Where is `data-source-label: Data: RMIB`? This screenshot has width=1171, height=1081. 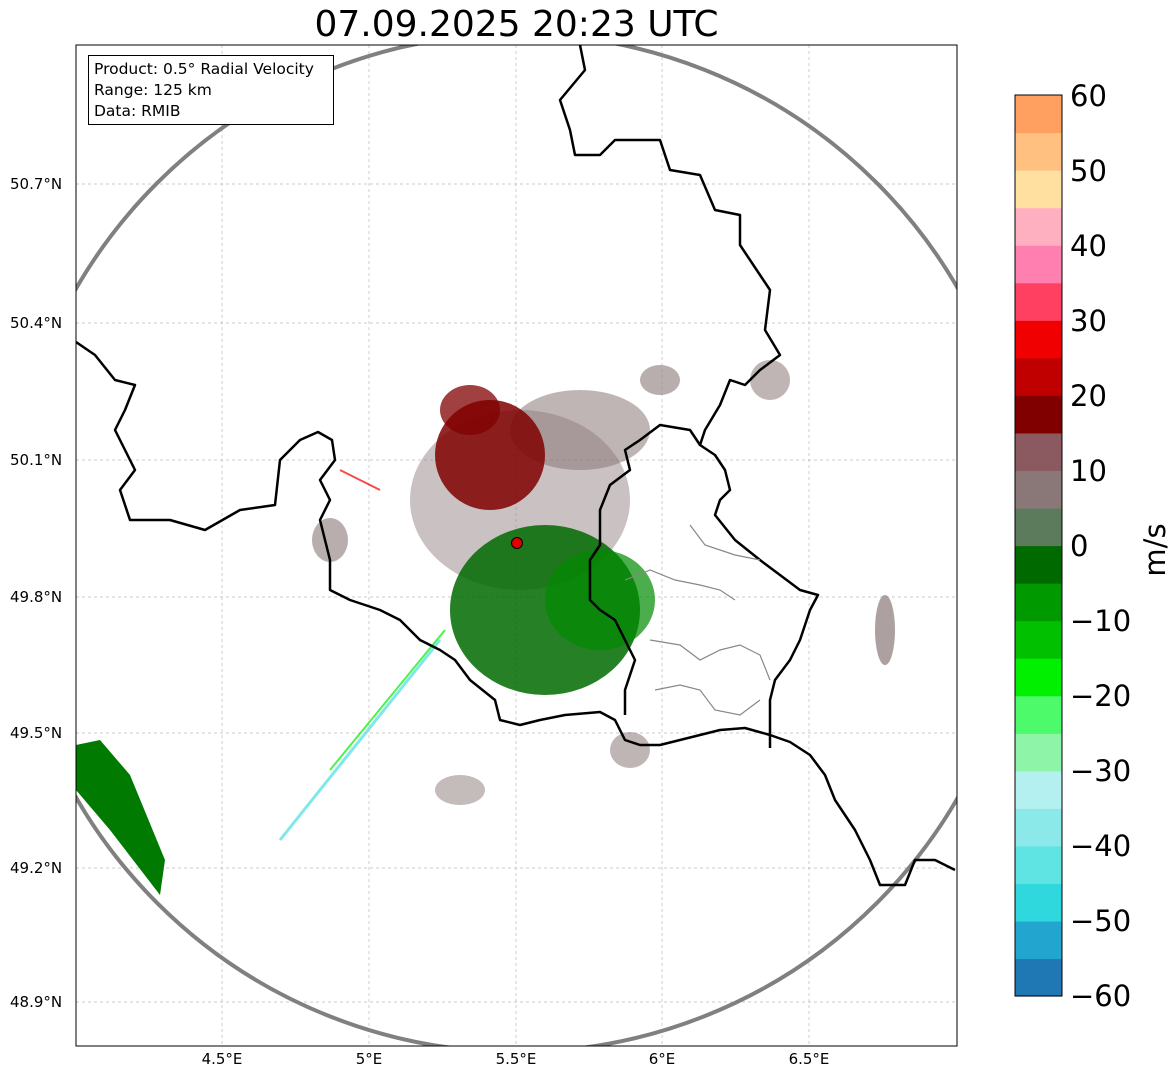 data-source-label: Data: RMIB is located at coordinates (137, 111).